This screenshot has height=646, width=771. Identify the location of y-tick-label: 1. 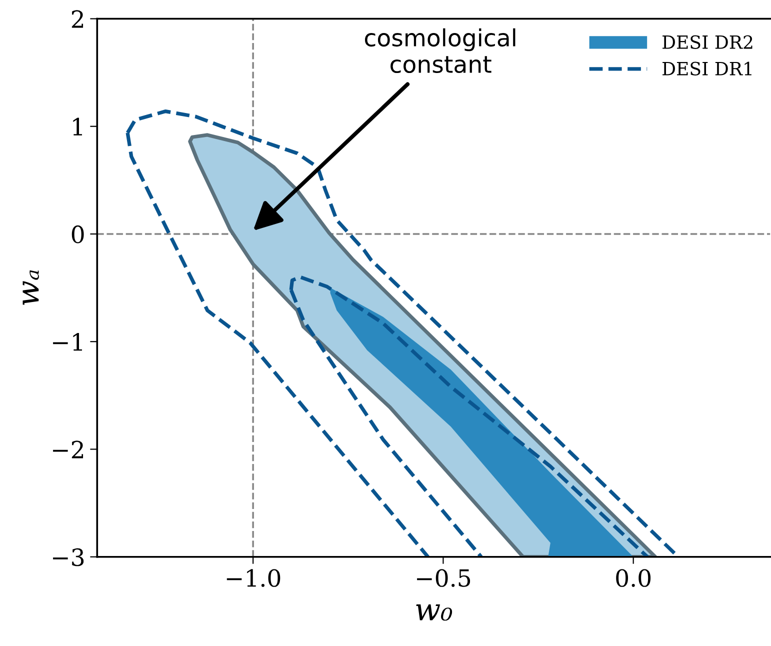
(77, 127).